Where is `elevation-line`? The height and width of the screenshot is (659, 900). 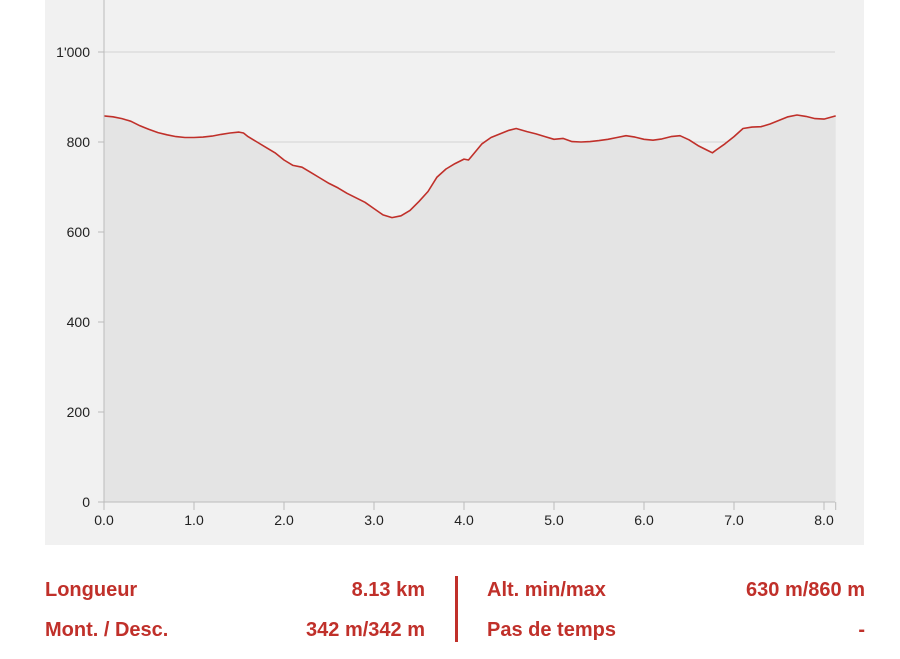 elevation-line is located at coordinates (469, 166).